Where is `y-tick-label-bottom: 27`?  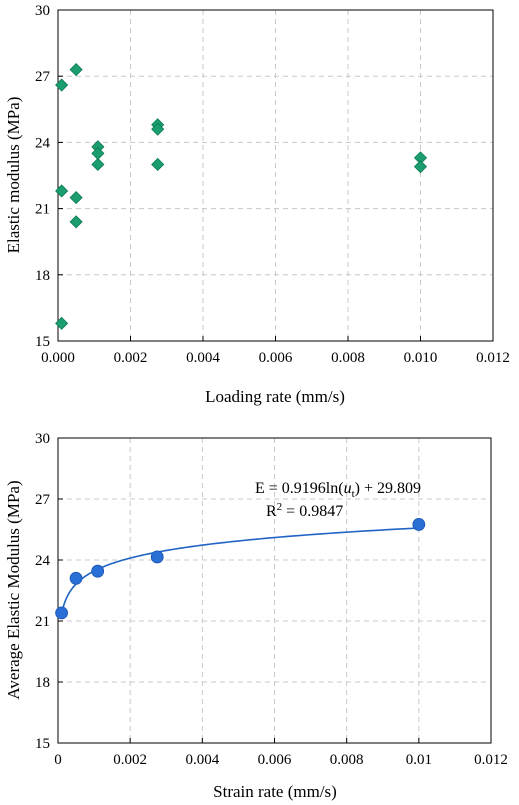 y-tick-label-bottom: 27 is located at coordinates (43, 500).